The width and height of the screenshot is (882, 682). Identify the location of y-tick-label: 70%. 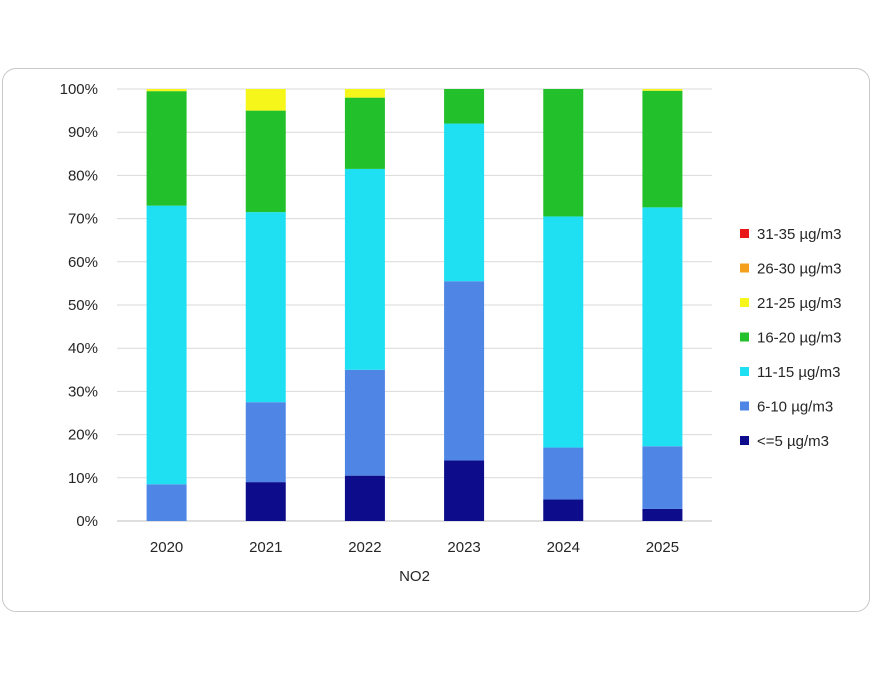
(83, 219).